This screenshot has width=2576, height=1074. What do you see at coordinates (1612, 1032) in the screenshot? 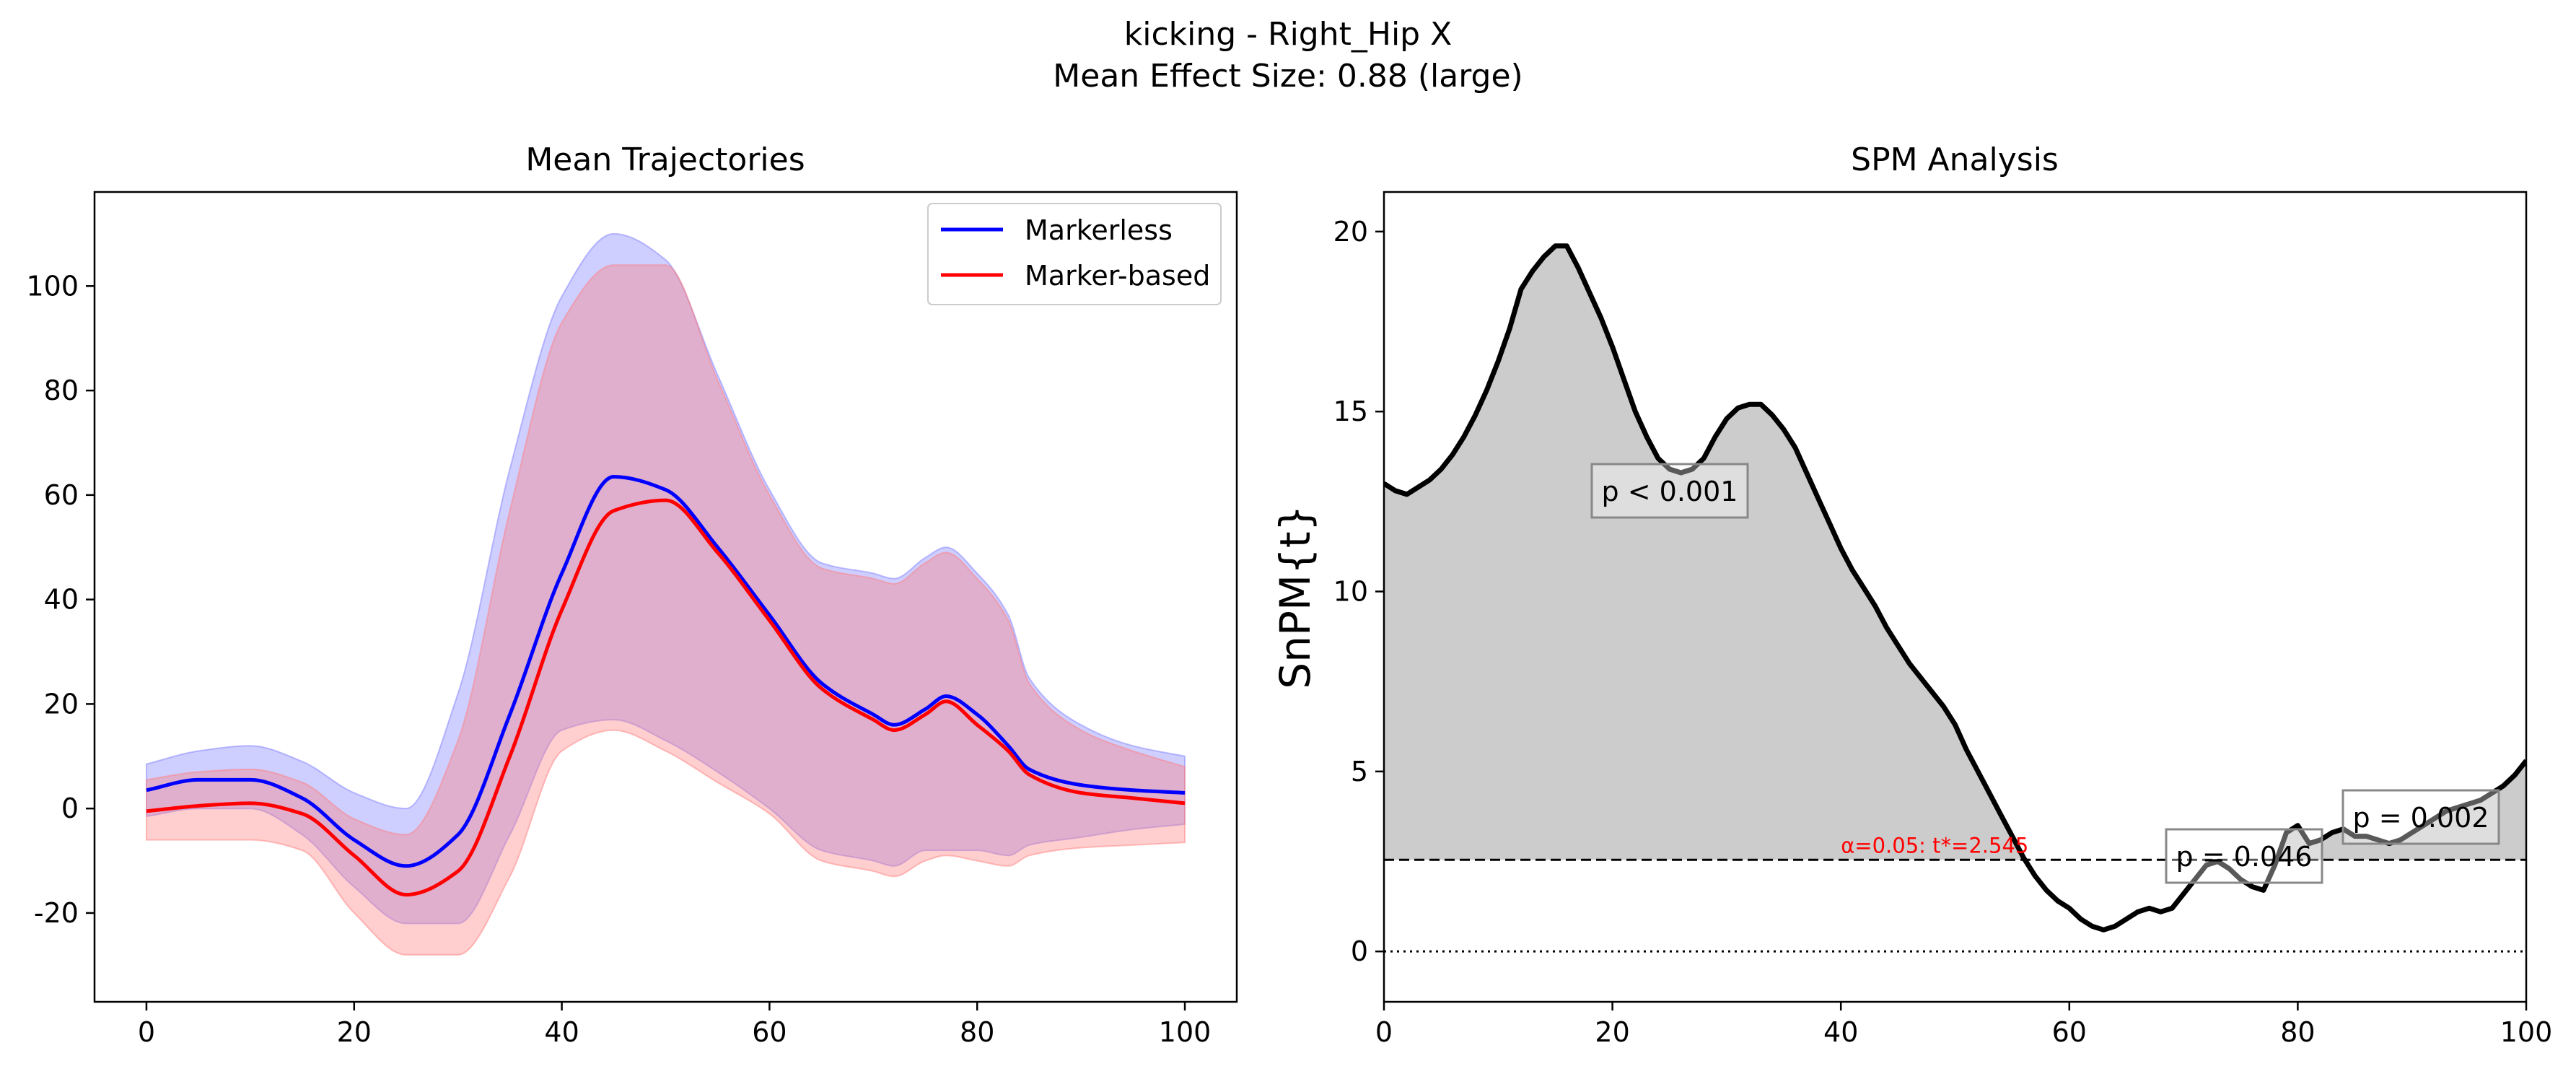
I see `right-x-tick-label: 20` at bounding box center [1612, 1032].